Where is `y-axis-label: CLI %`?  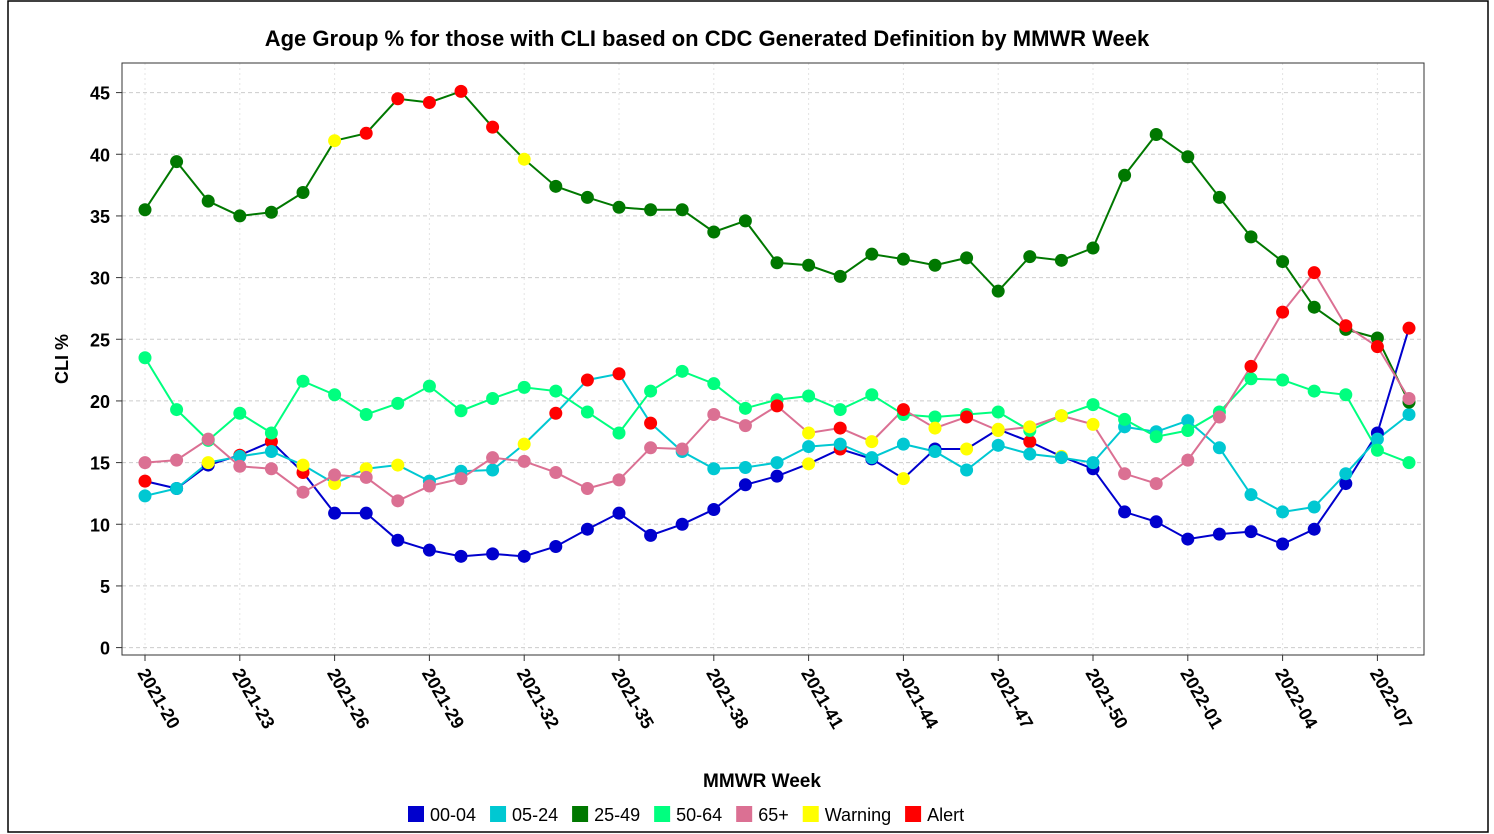
y-axis-label: CLI % is located at coordinates (62, 359).